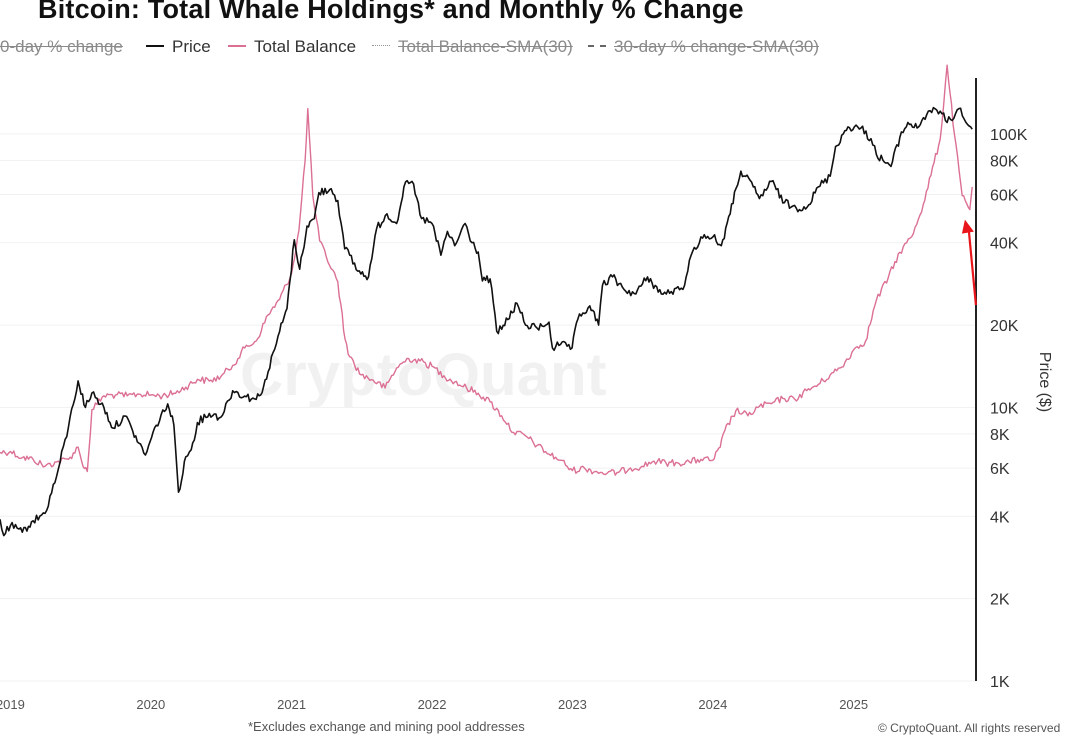  What do you see at coordinates (1000, 435) in the screenshot?
I see `y-tick-label: 8K` at bounding box center [1000, 435].